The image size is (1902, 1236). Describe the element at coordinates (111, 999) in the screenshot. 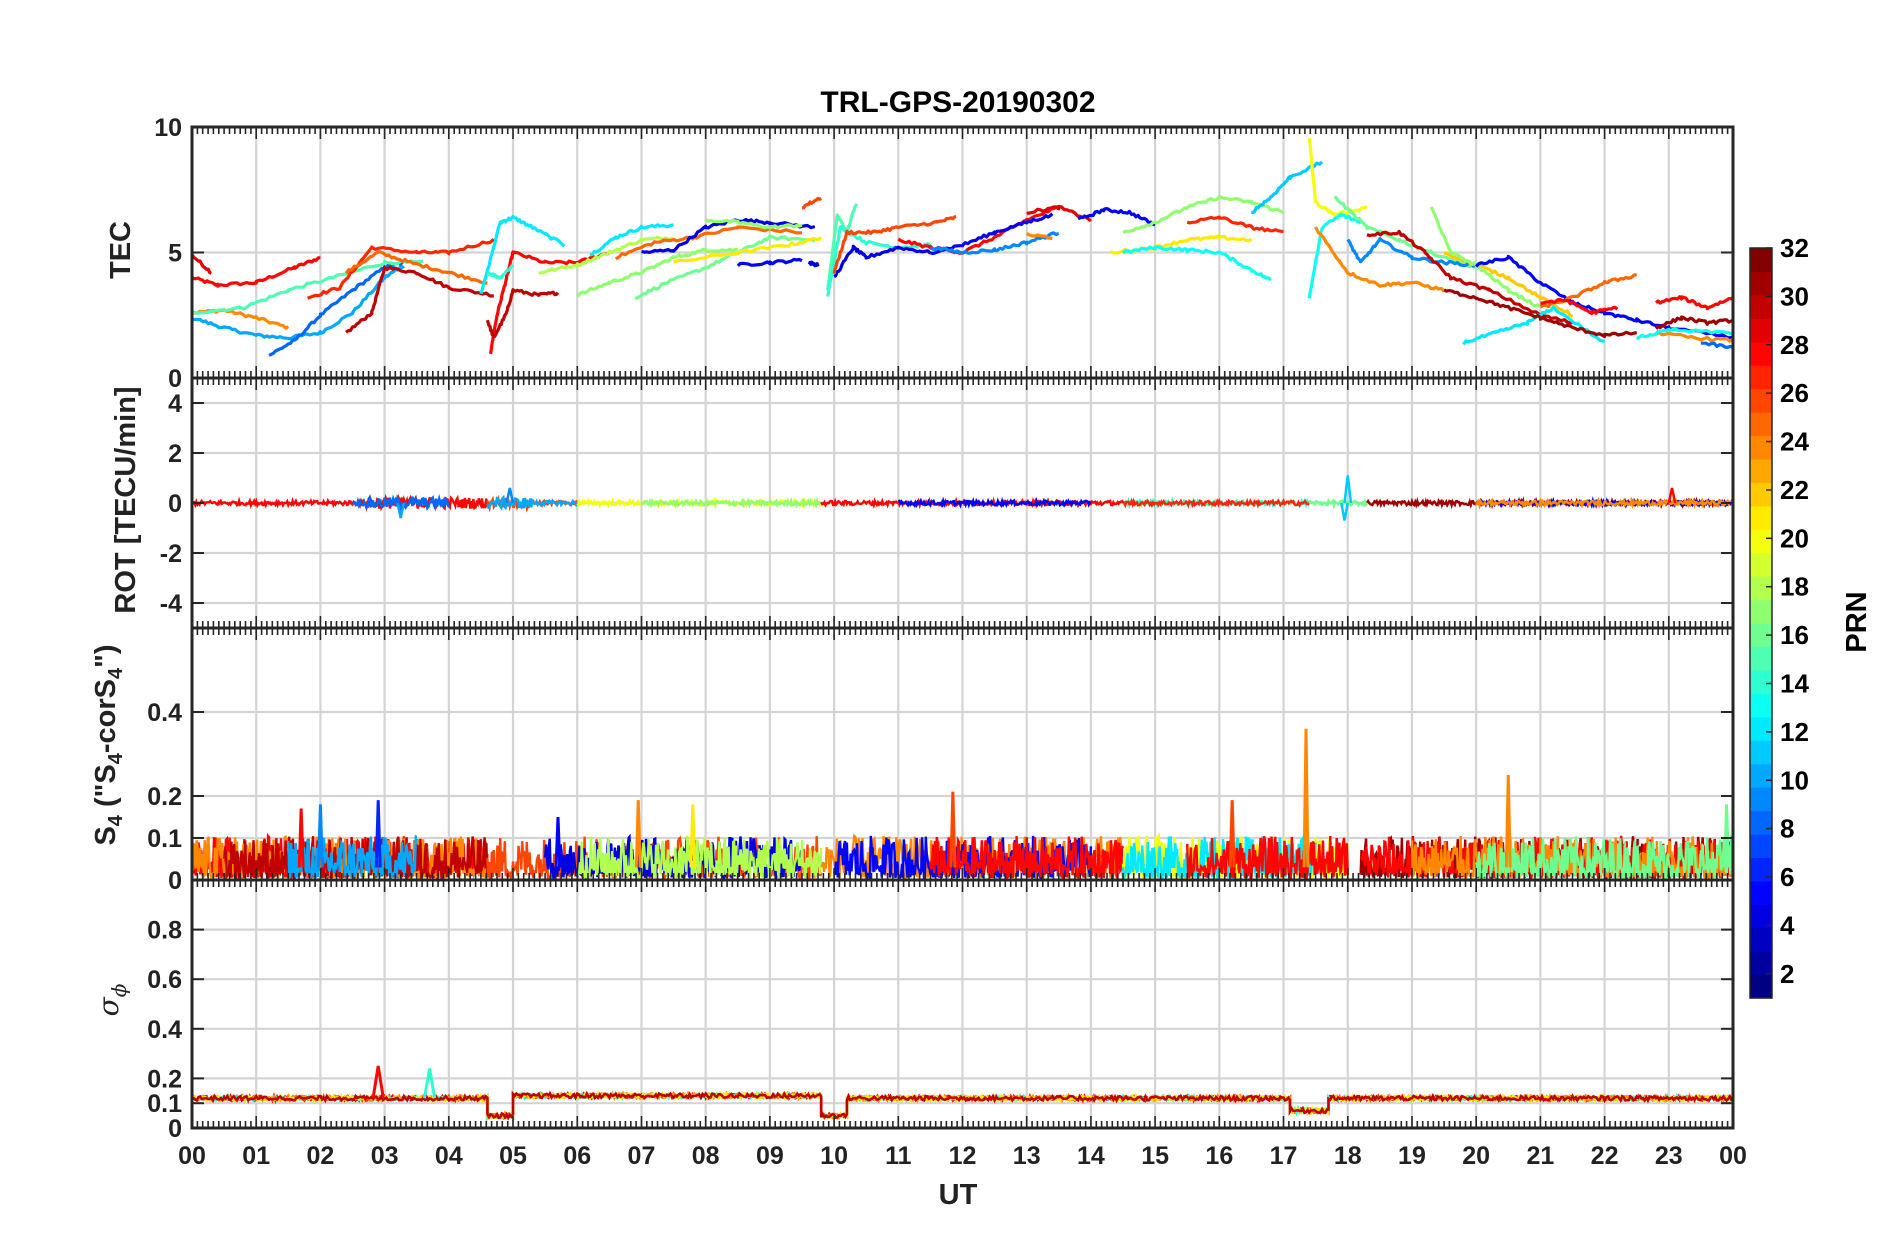

I see `sigma-ylabel: σϕ` at that location.